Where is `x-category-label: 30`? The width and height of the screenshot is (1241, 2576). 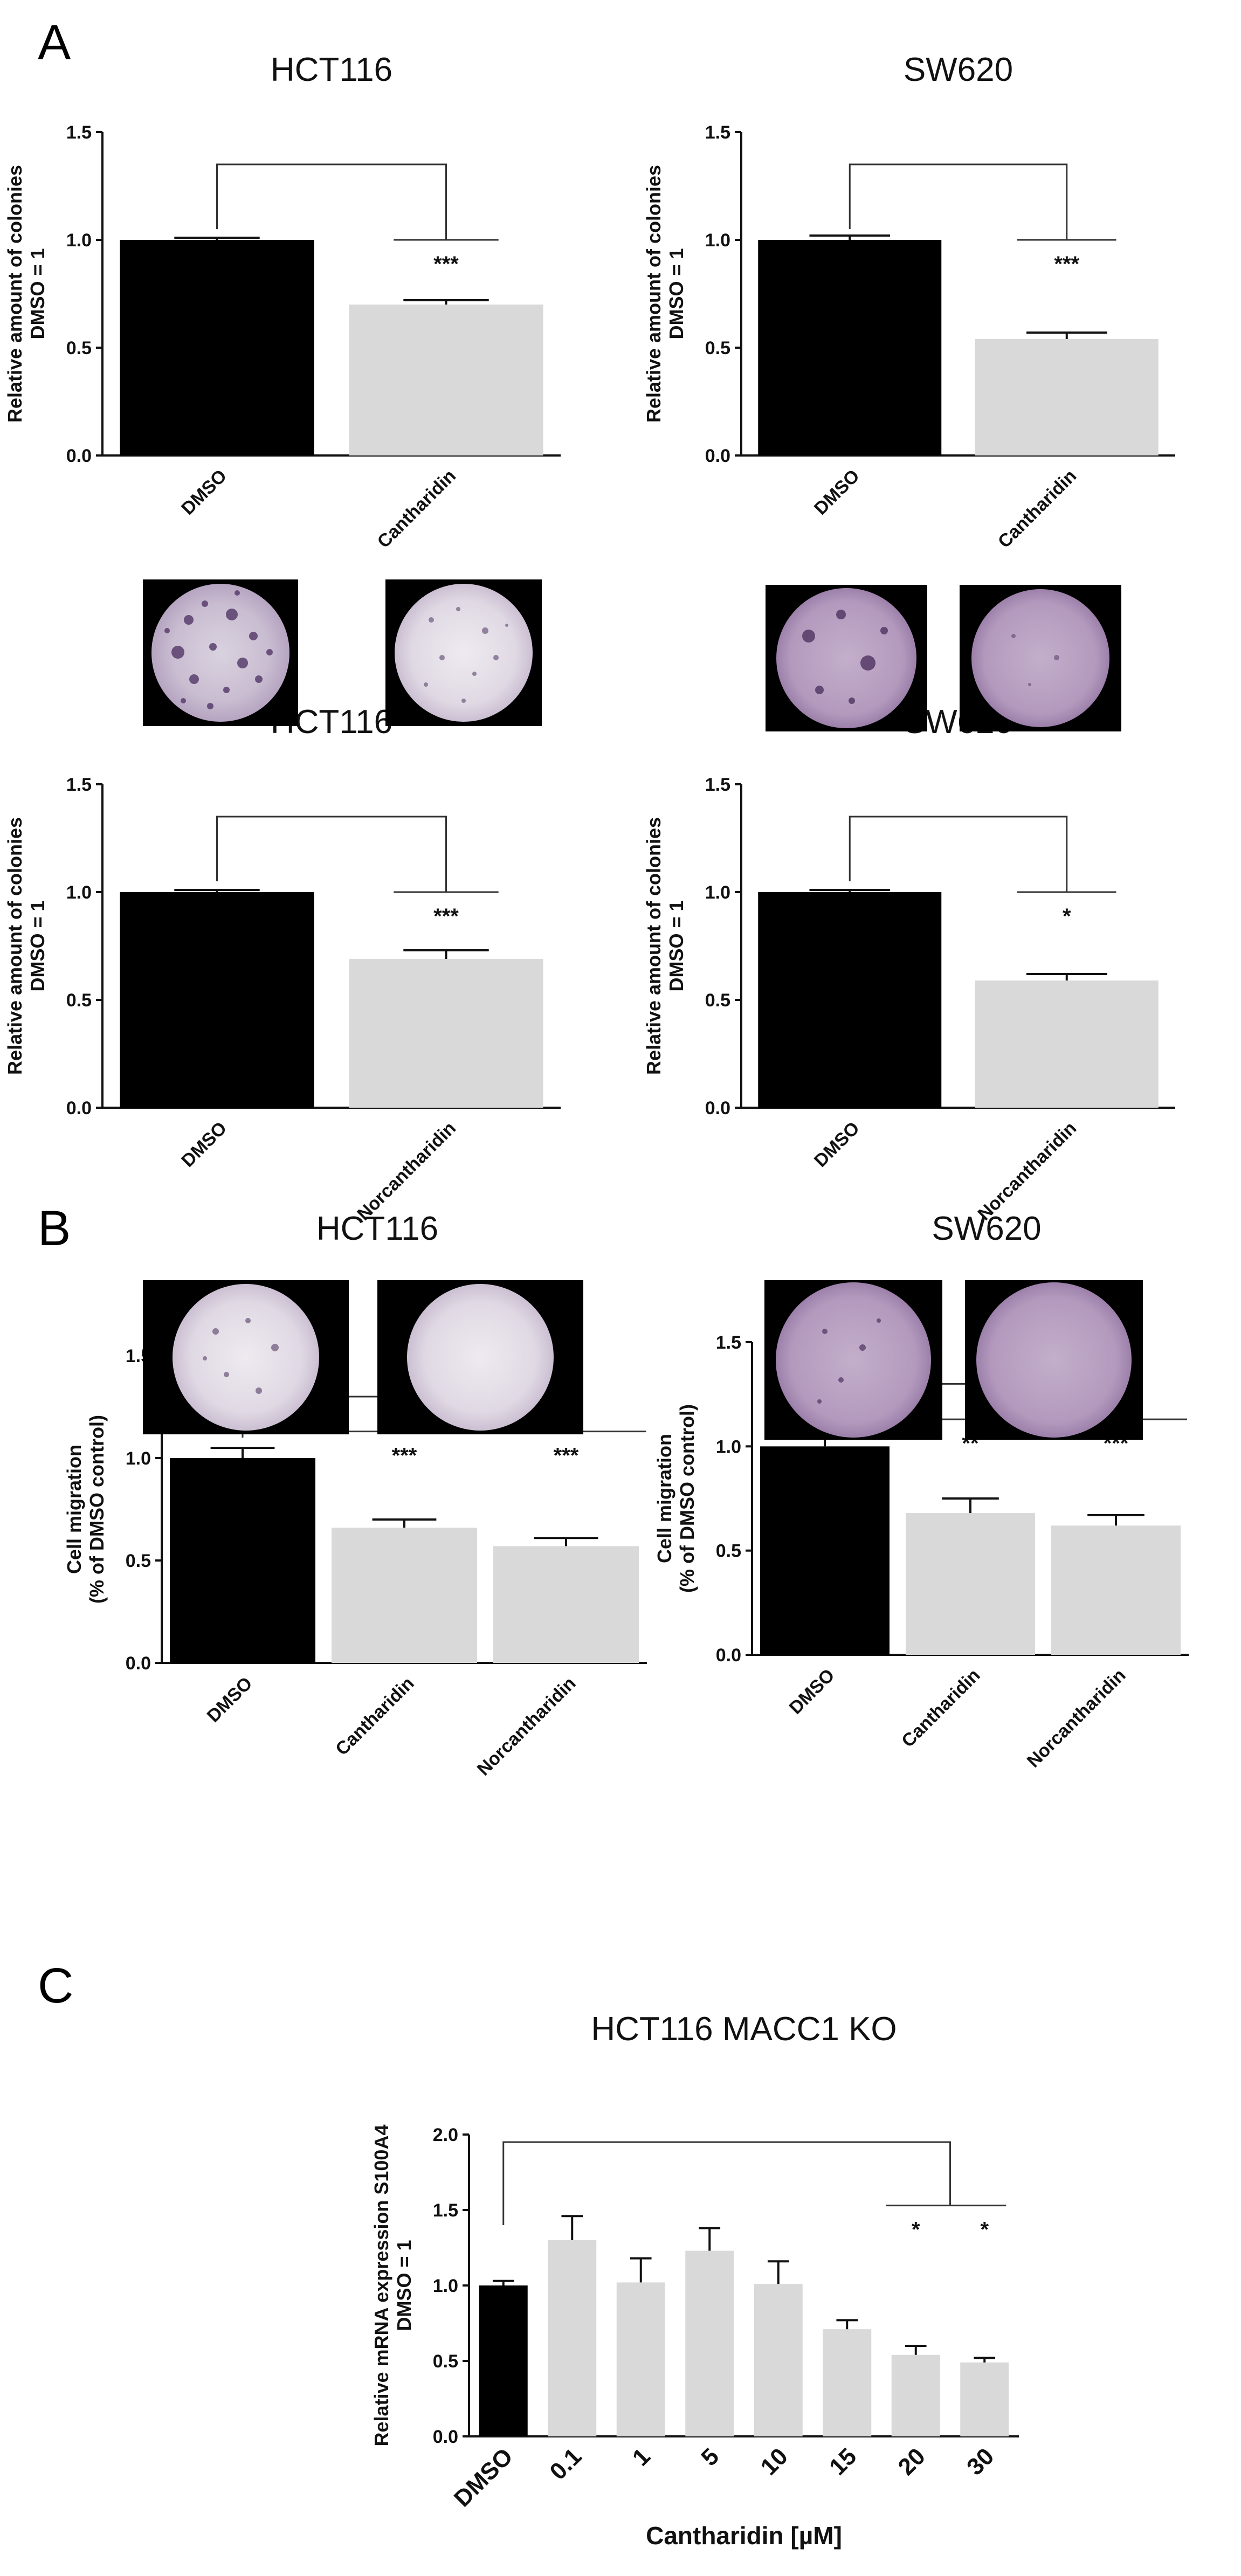 x-category-label: 30 is located at coordinates (981, 2461).